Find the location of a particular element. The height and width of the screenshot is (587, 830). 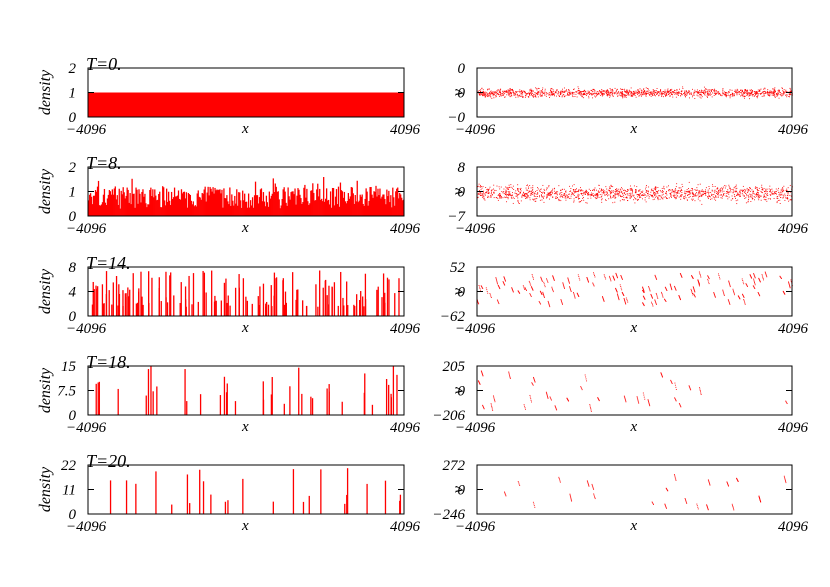

y-tick-label: 0 is located at coordinates (462, 69).